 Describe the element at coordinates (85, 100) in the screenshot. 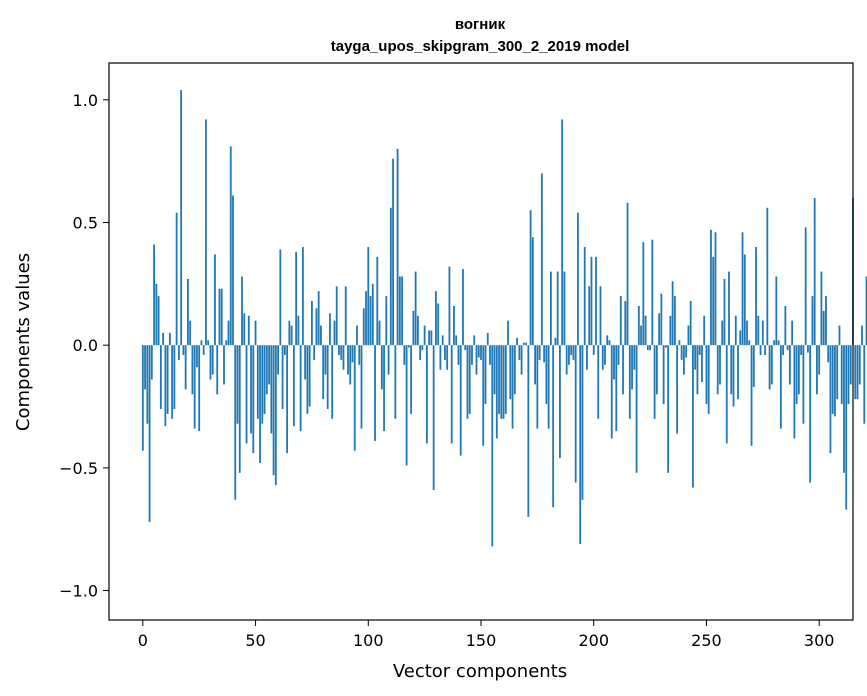

I see `y-tick-label: 1.0` at that location.